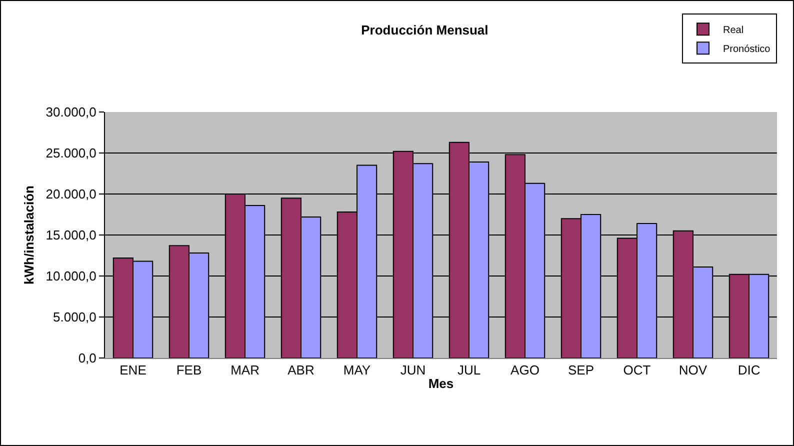  What do you see at coordinates (733, 30) in the screenshot?
I see `legend-label: Real` at bounding box center [733, 30].